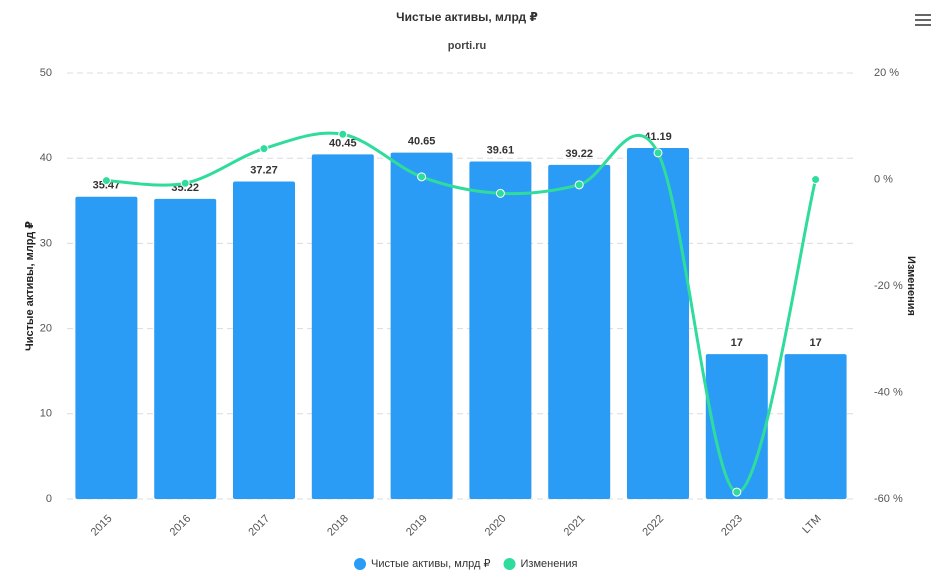  I want to click on y-tick-label: 40, so click(46, 158).